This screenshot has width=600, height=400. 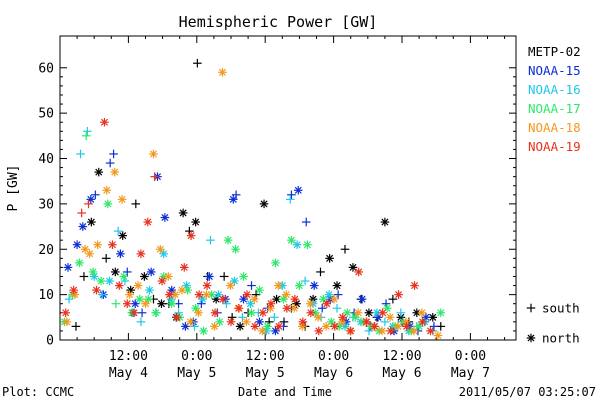 What do you see at coordinates (333, 373) in the screenshot?
I see `x-tick-date-label: May 6` at bounding box center [333, 373].